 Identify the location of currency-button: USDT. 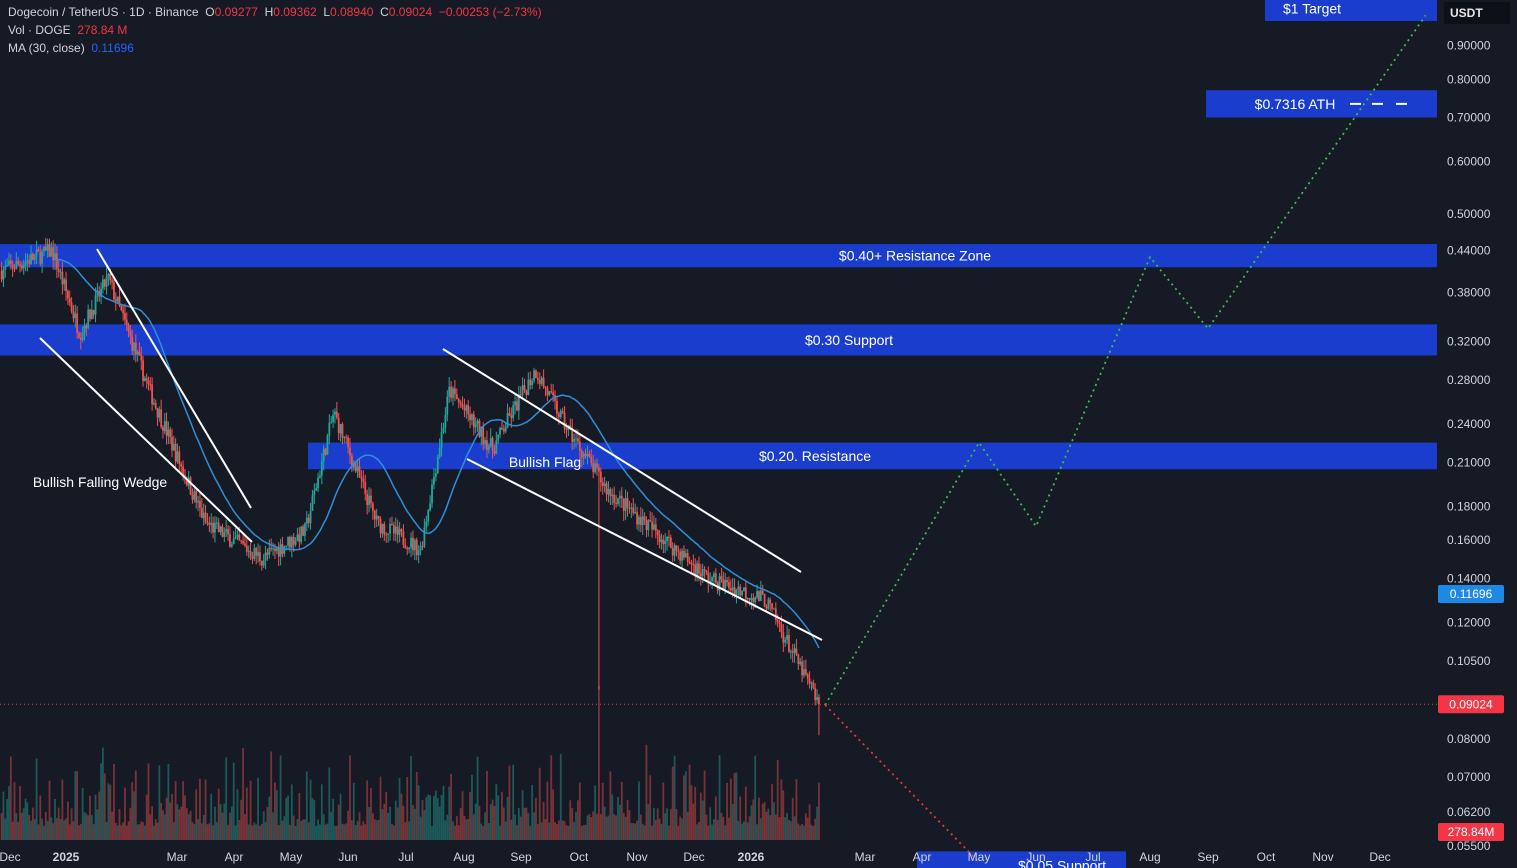
(1477, 13).